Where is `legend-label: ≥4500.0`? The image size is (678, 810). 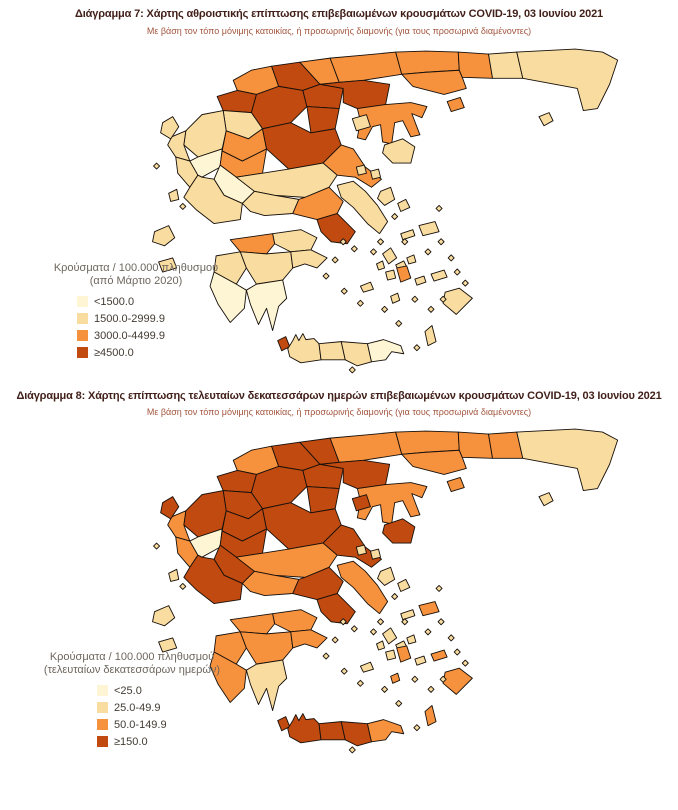
legend-label: ≥4500.0 is located at coordinates (114, 352).